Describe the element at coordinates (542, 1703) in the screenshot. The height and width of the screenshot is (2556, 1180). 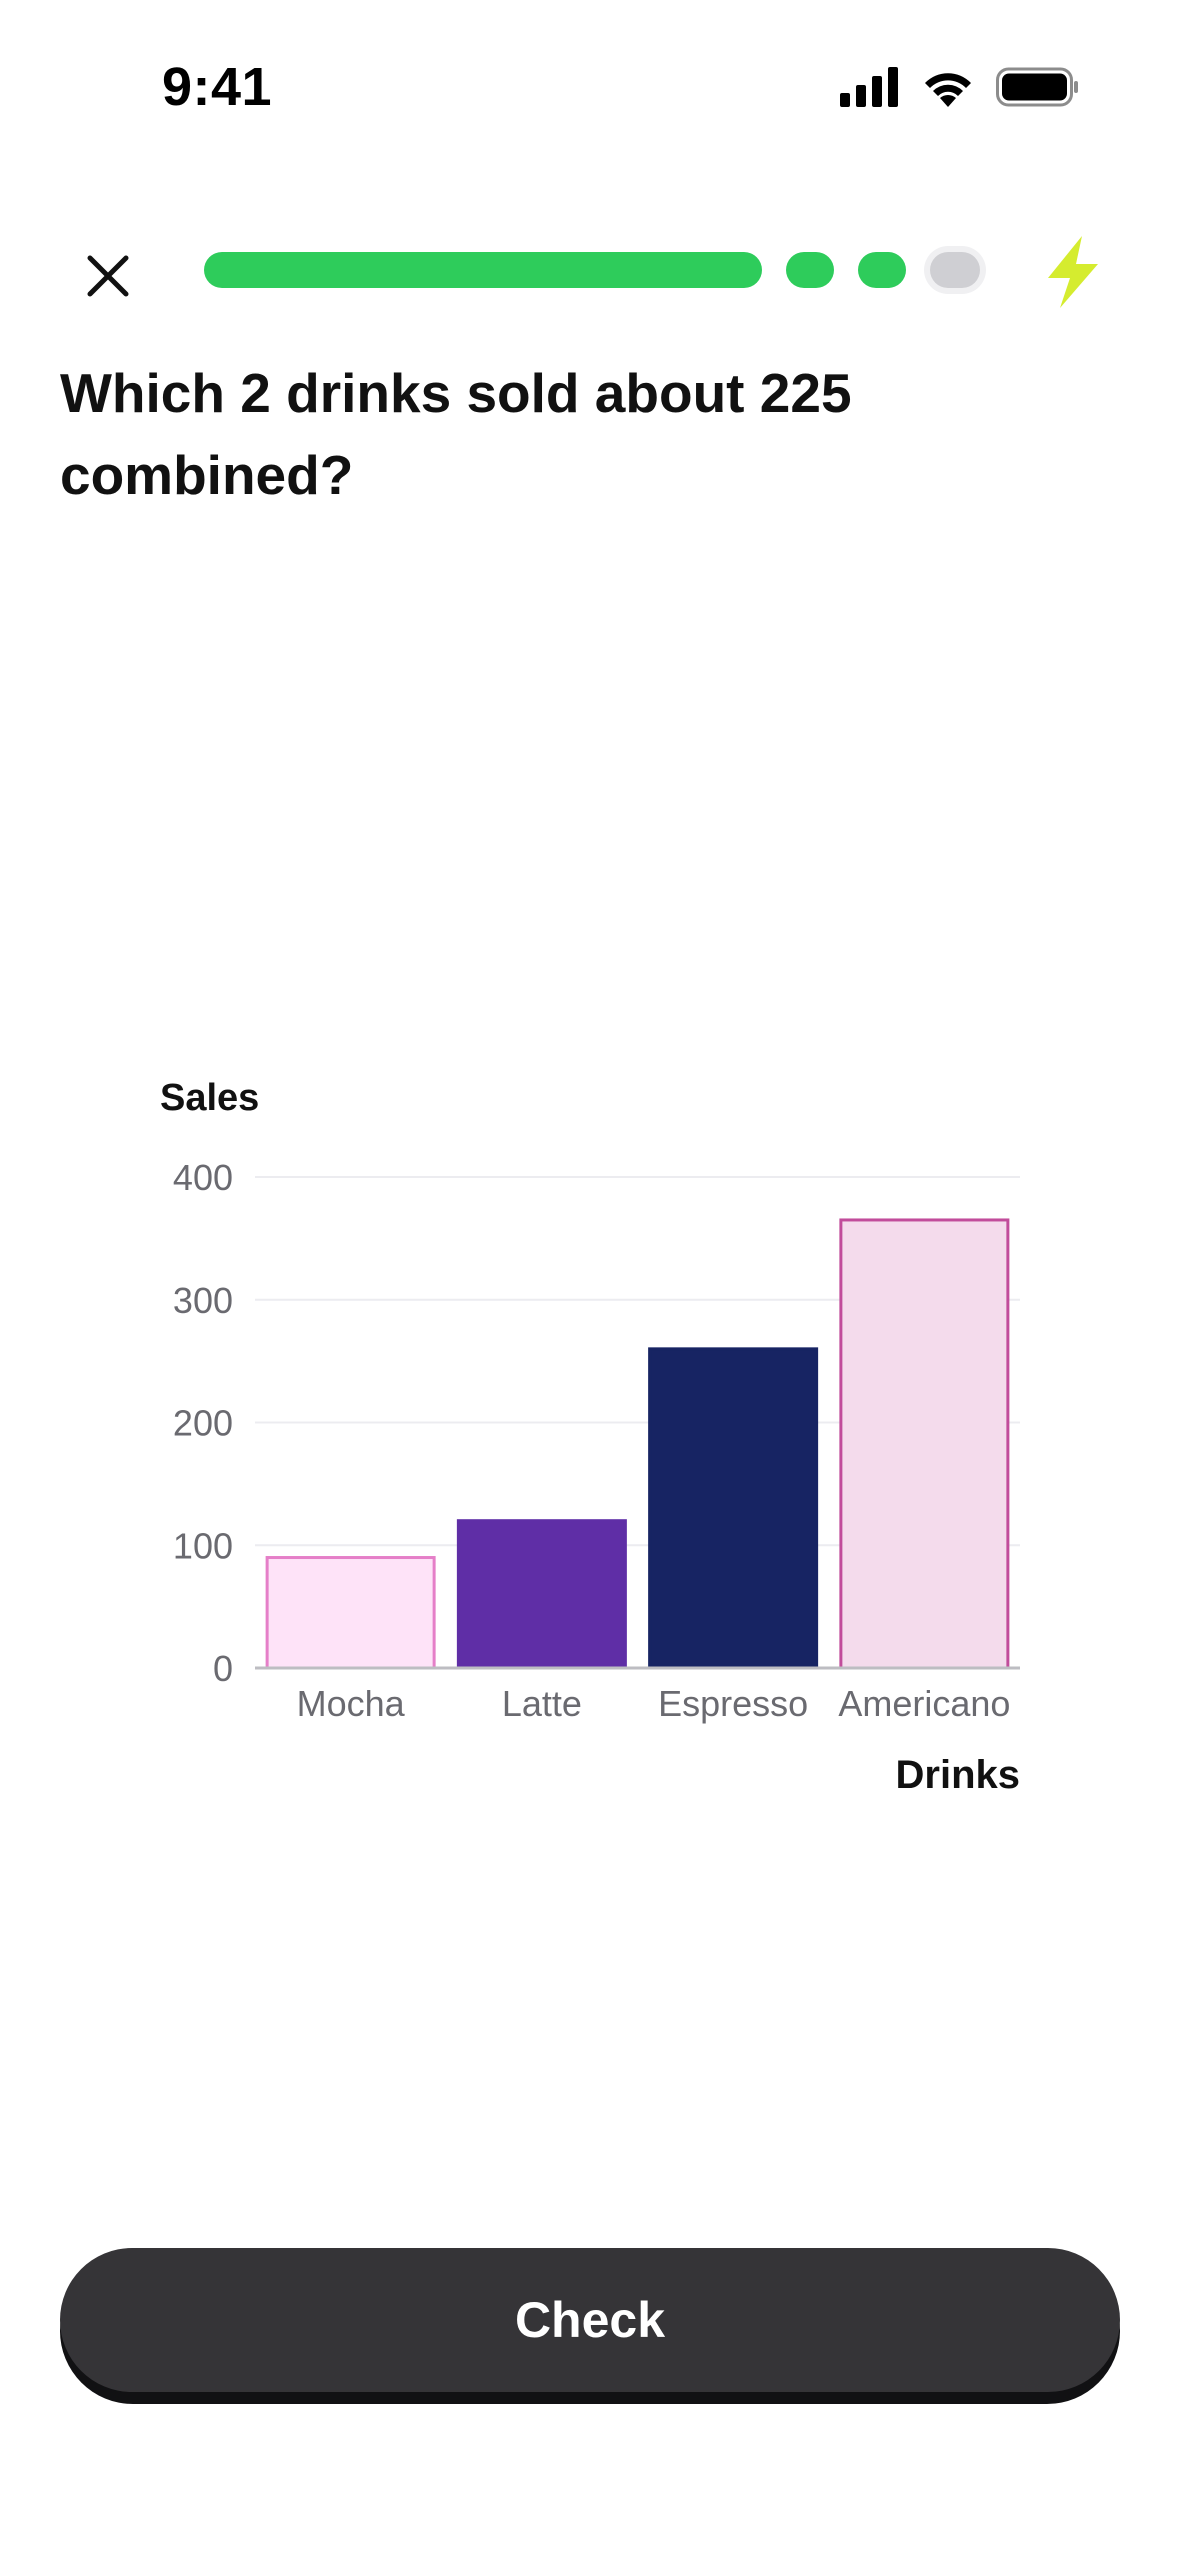
I see `x-tick-label: Latte` at that location.